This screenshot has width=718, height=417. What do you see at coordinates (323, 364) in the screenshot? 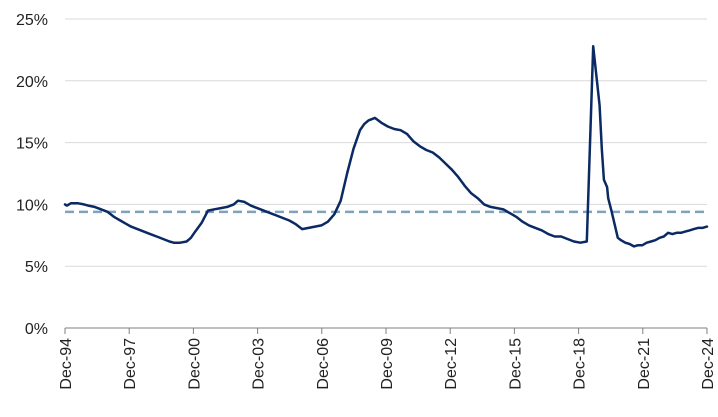
I see `x-tick-label-4: Dec-06` at bounding box center [323, 364].